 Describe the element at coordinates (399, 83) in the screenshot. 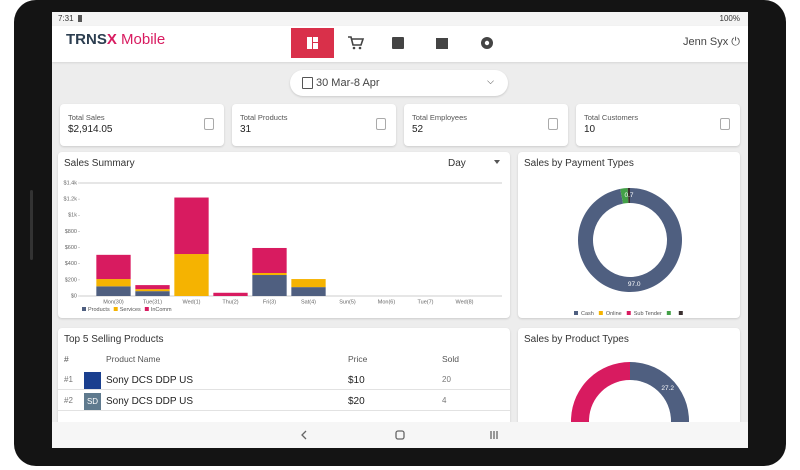

I see `date-picker: 30 Mar-8 Apr ⌵` at that location.